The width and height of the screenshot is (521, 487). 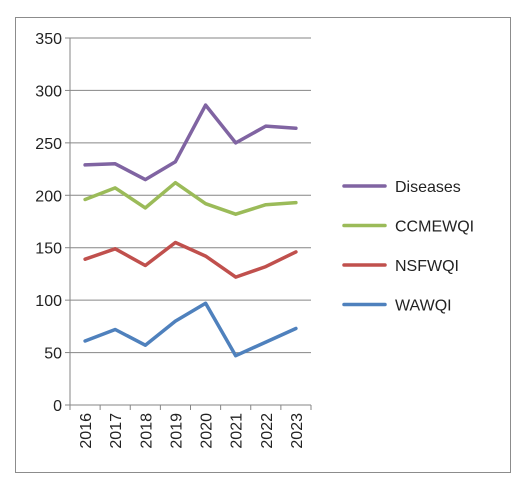 What do you see at coordinates (408, 247) in the screenshot?
I see `legend: Diseases CCMEWQI NSFWQI WAWQI` at bounding box center [408, 247].